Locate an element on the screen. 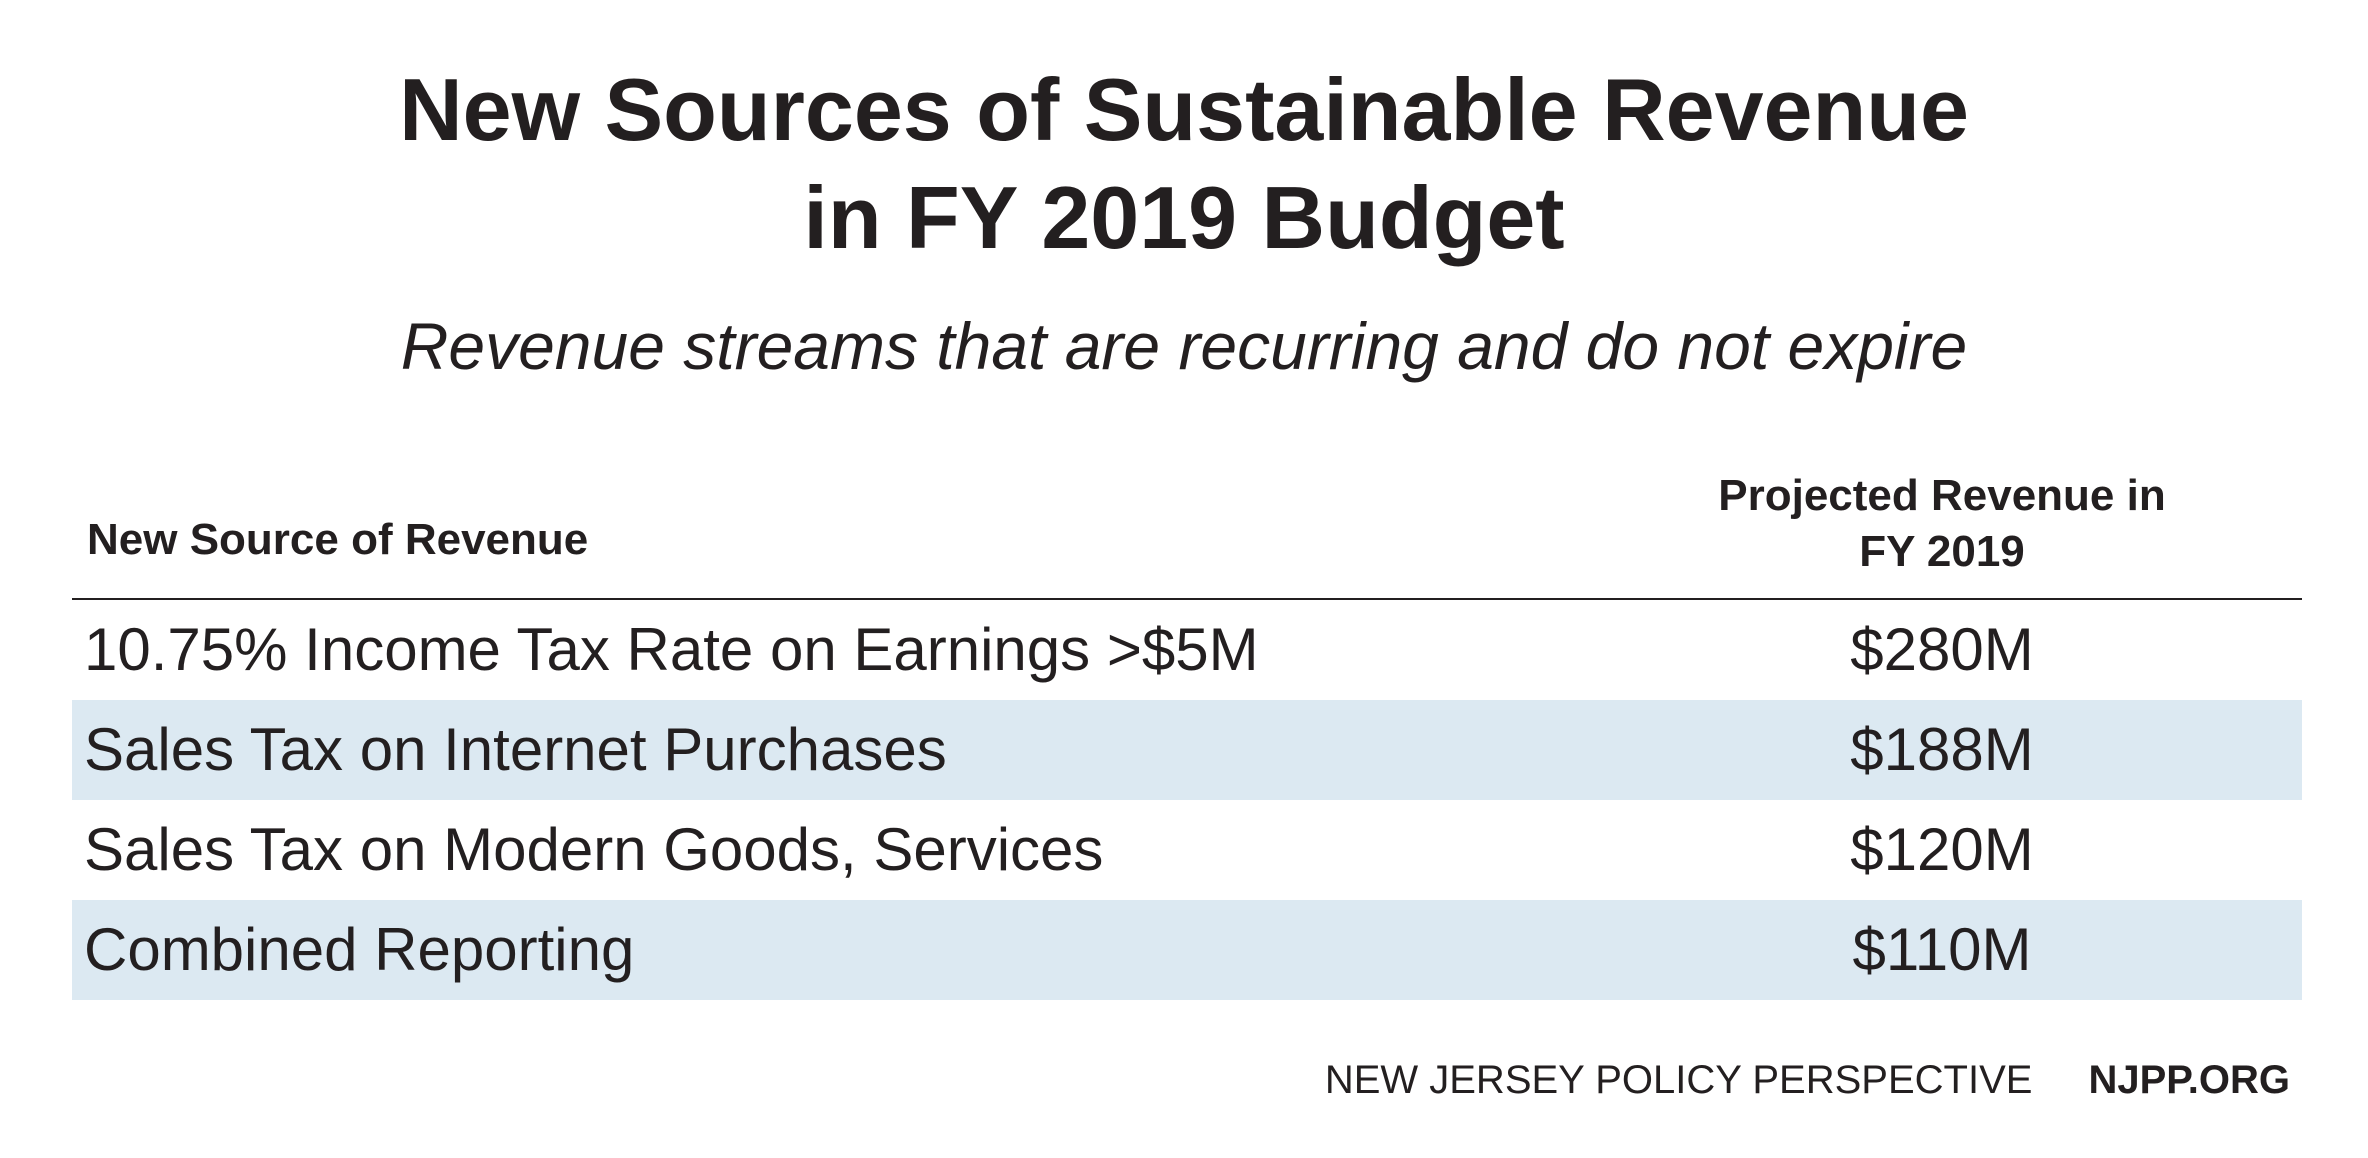  footer-organization: NEW JERSEY POLICY PERSPECTIVE is located at coordinates (1678, 1080).